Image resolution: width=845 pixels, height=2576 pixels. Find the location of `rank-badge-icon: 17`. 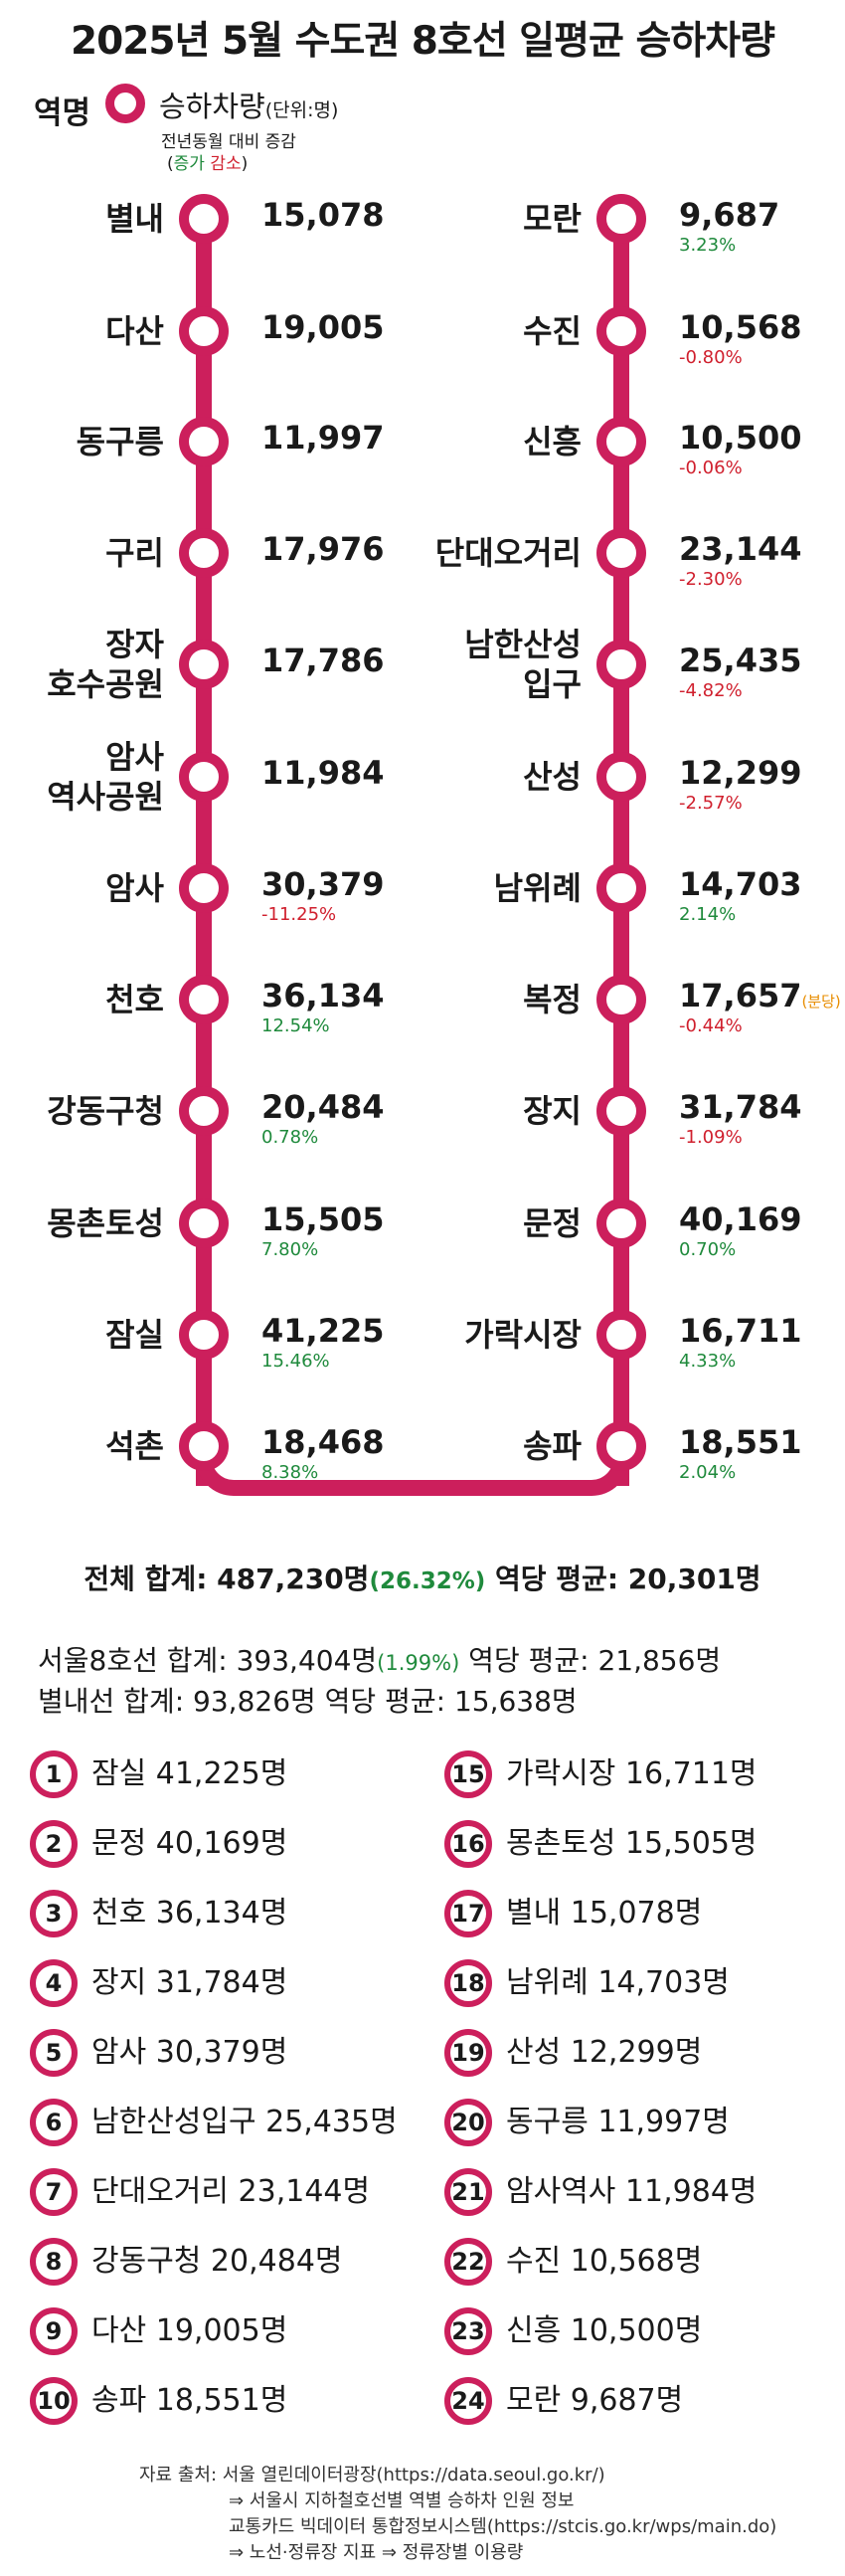

rank-badge-icon: 17 is located at coordinates (468, 1913).